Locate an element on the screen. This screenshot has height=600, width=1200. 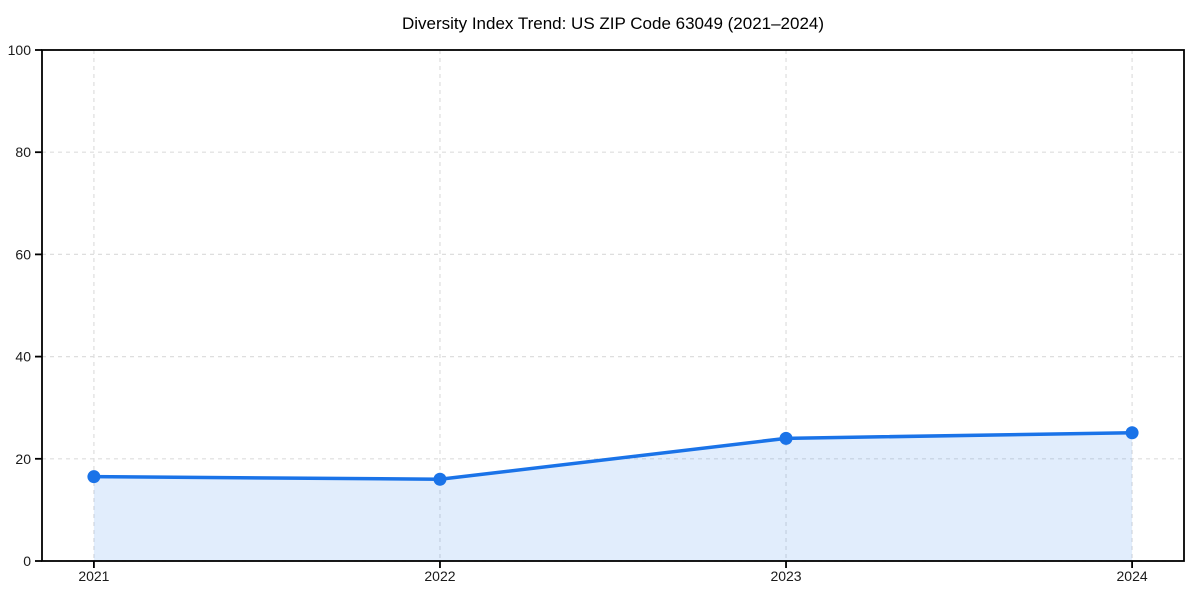
y-tick-label: 0 is located at coordinates (27, 561).